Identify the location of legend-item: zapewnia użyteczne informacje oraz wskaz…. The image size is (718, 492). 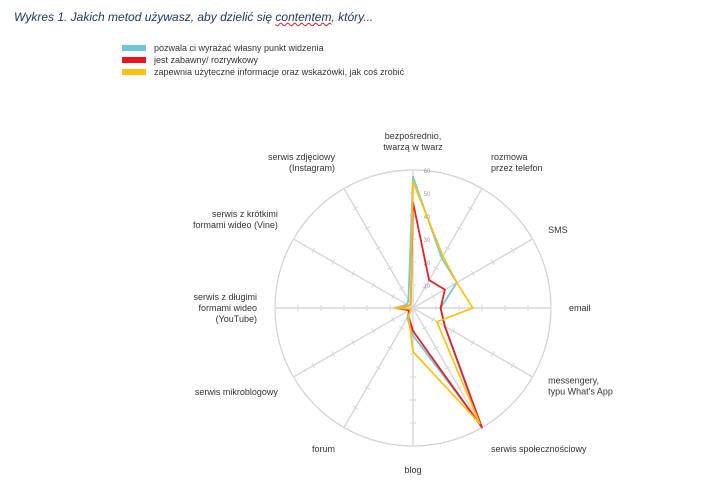
(263, 72).